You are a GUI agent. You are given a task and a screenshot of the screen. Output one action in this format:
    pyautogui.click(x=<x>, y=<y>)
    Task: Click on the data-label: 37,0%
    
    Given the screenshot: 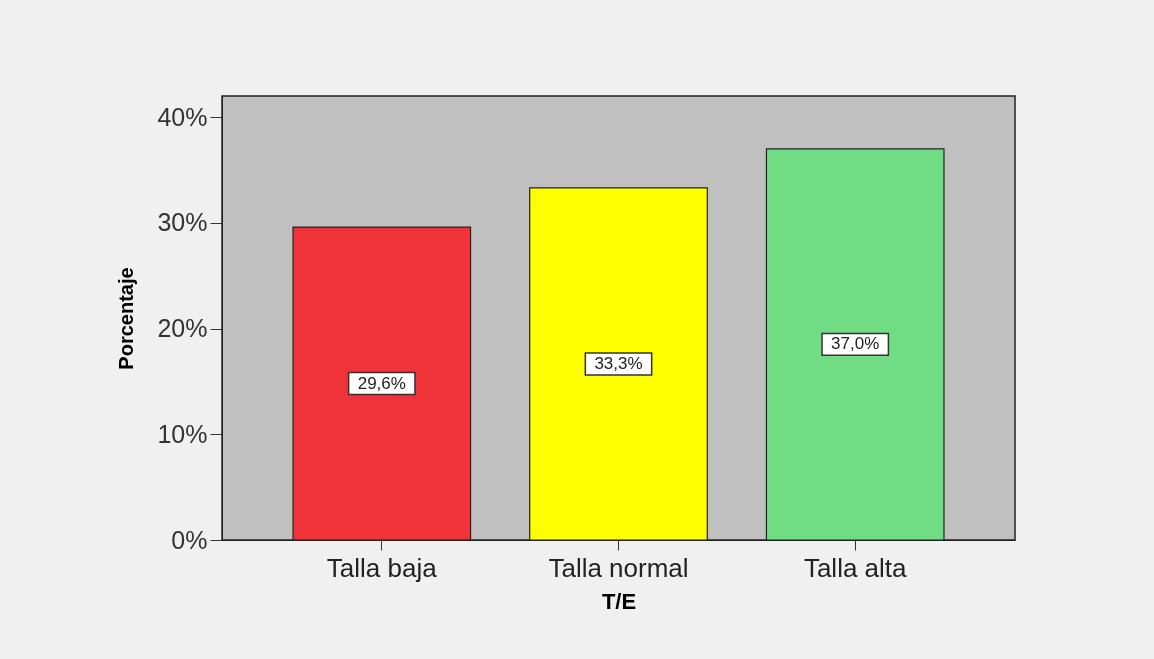 What is the action you would take?
    pyautogui.click(x=855, y=344)
    